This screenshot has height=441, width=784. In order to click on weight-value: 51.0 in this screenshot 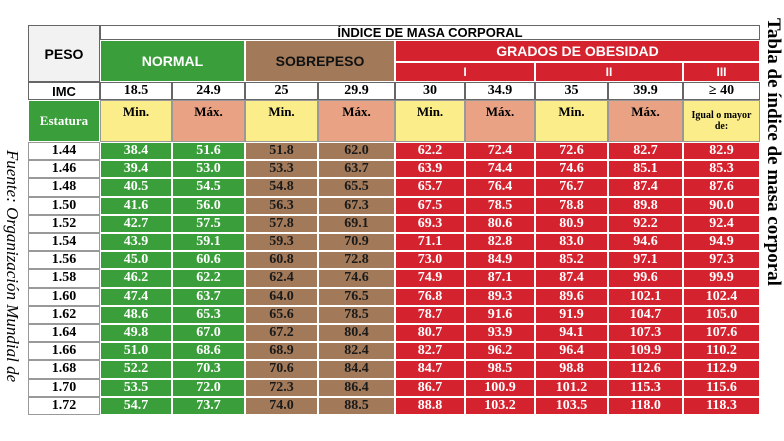, I will do `click(136, 351)`.